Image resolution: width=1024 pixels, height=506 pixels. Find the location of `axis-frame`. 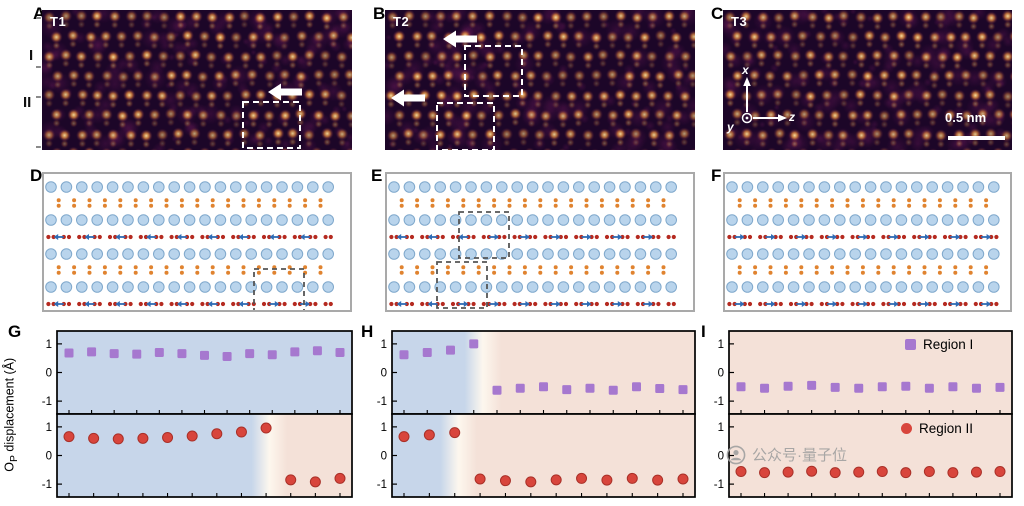

axis-frame is located at coordinates (870, 455).